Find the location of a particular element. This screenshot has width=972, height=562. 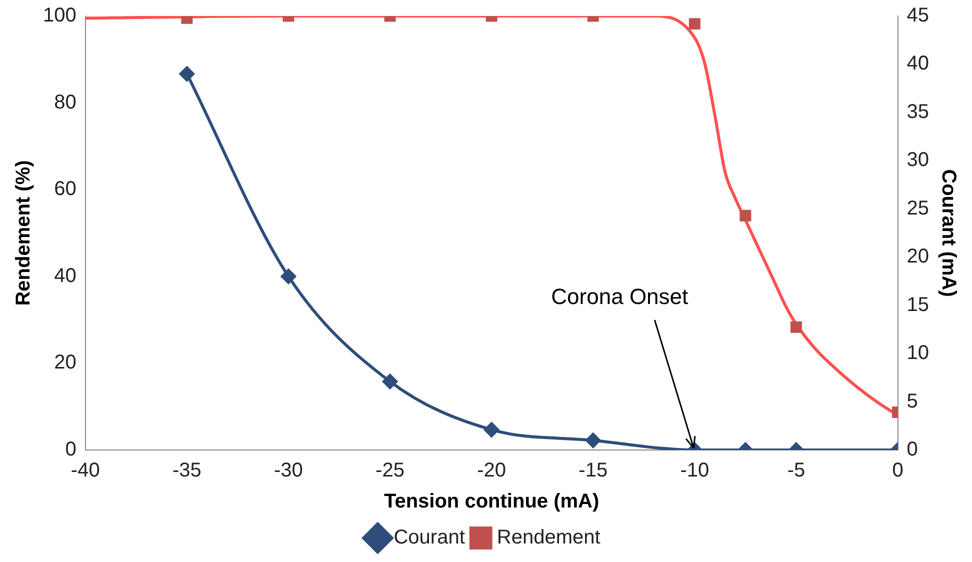

y-tick-label: 100 is located at coordinates (59, 15).